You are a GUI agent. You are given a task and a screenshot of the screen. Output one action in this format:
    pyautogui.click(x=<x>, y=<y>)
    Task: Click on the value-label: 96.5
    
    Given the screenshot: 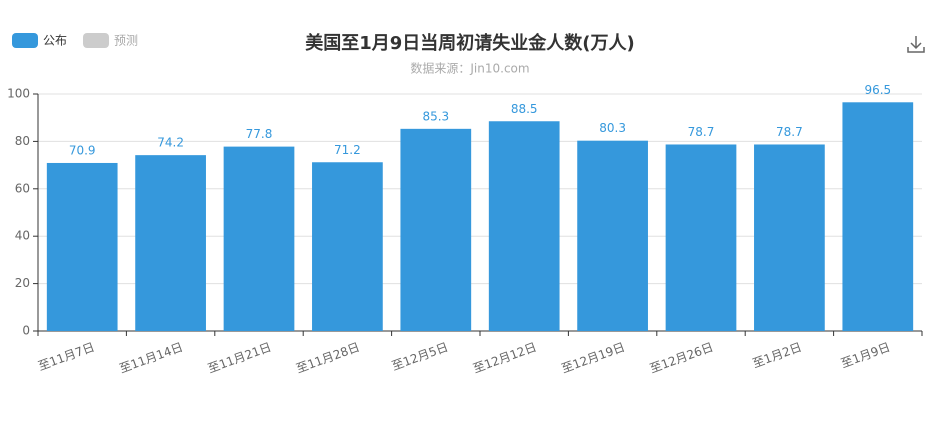 What is the action you would take?
    pyautogui.click(x=877, y=90)
    